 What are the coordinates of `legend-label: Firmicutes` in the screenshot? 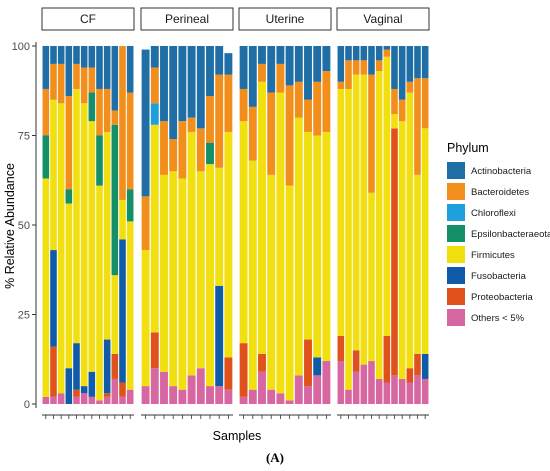 It's located at (493, 255).